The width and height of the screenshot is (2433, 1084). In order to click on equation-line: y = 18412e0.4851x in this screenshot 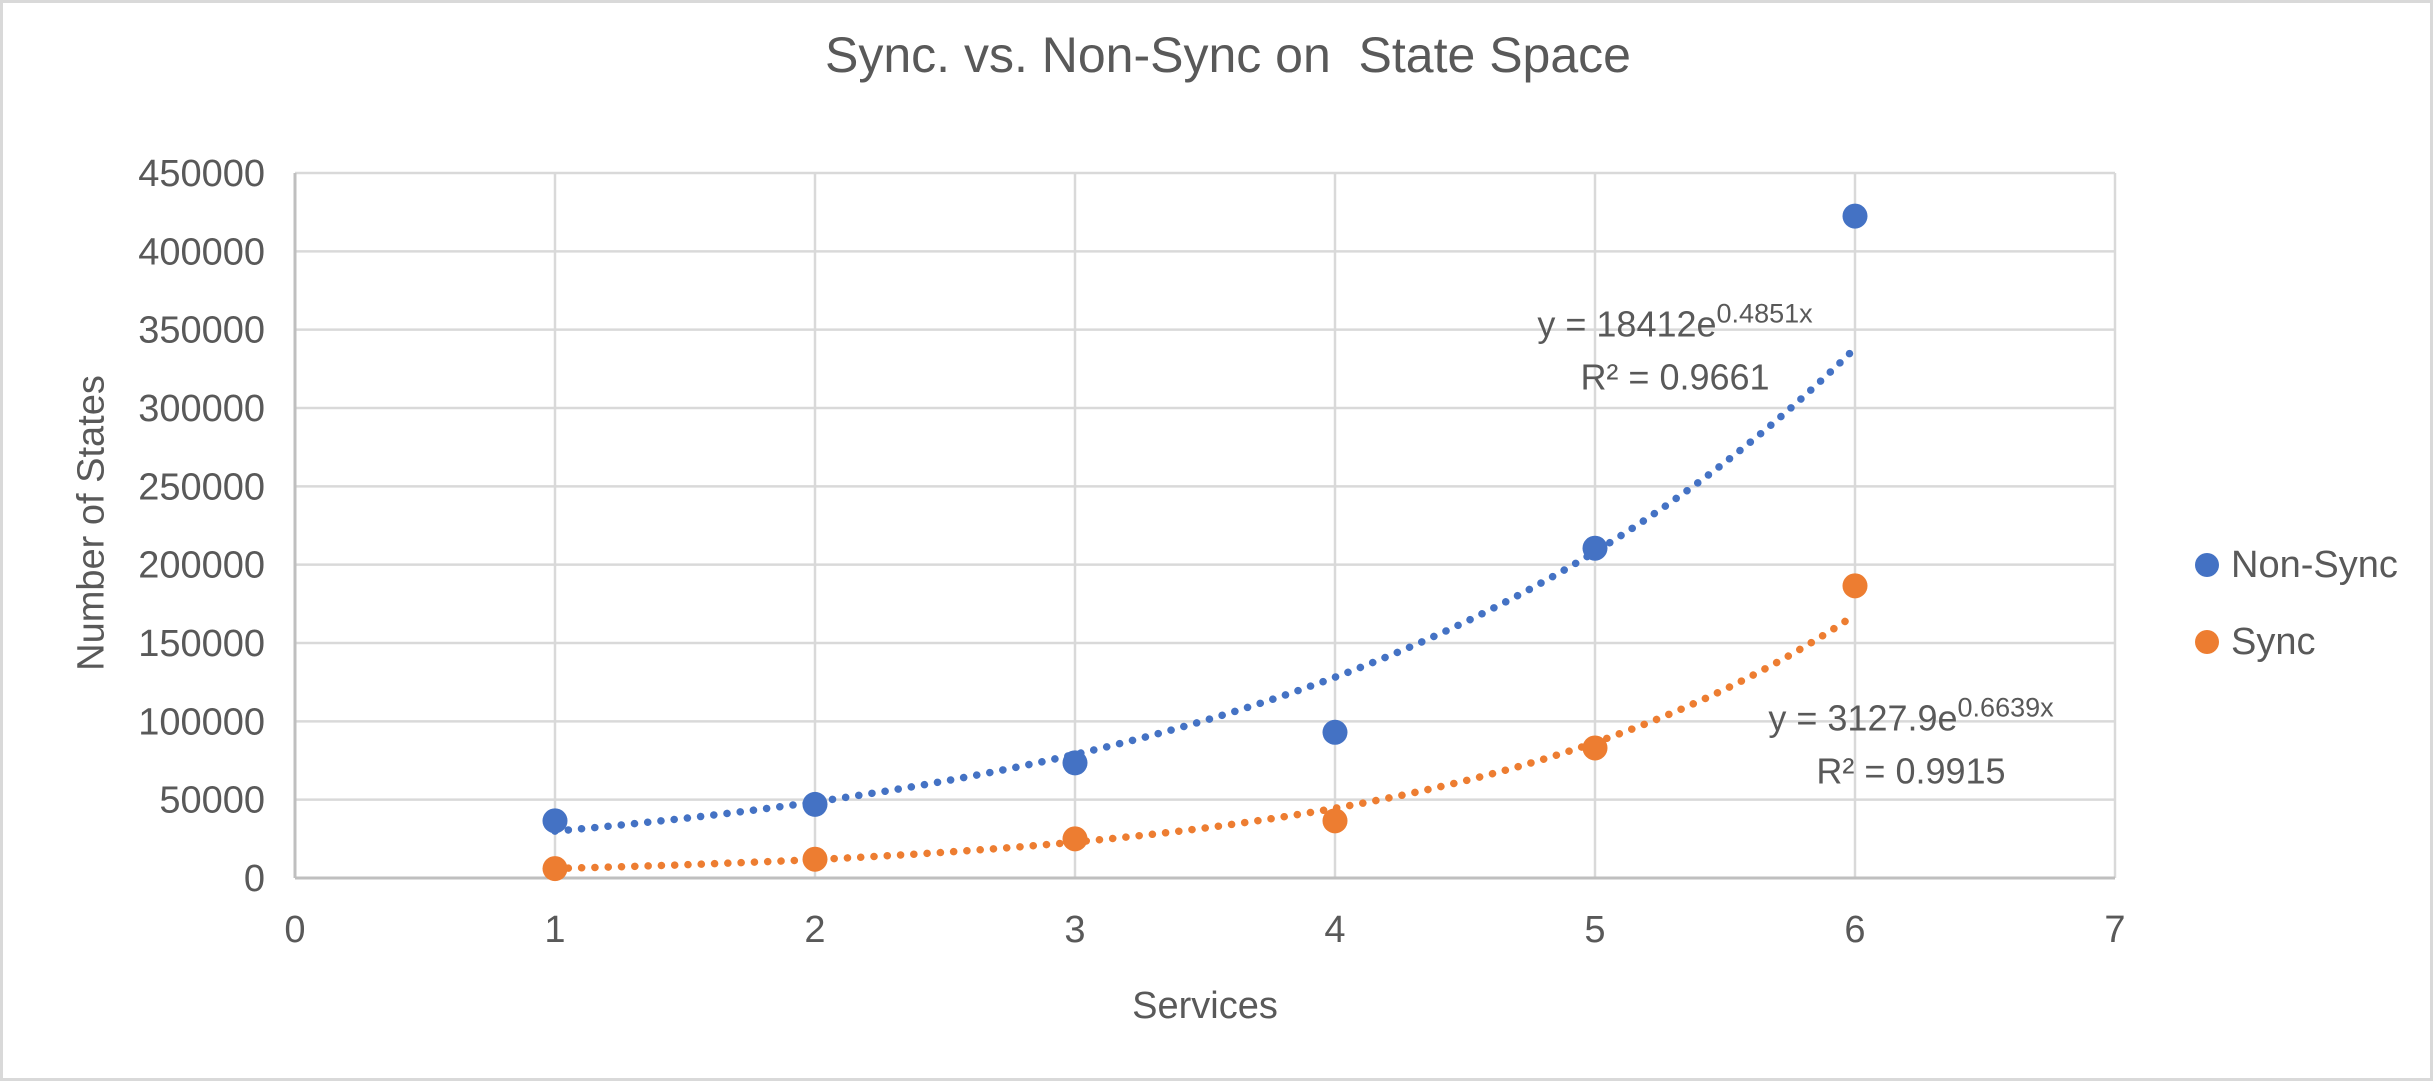, I will do `click(1675, 325)`.